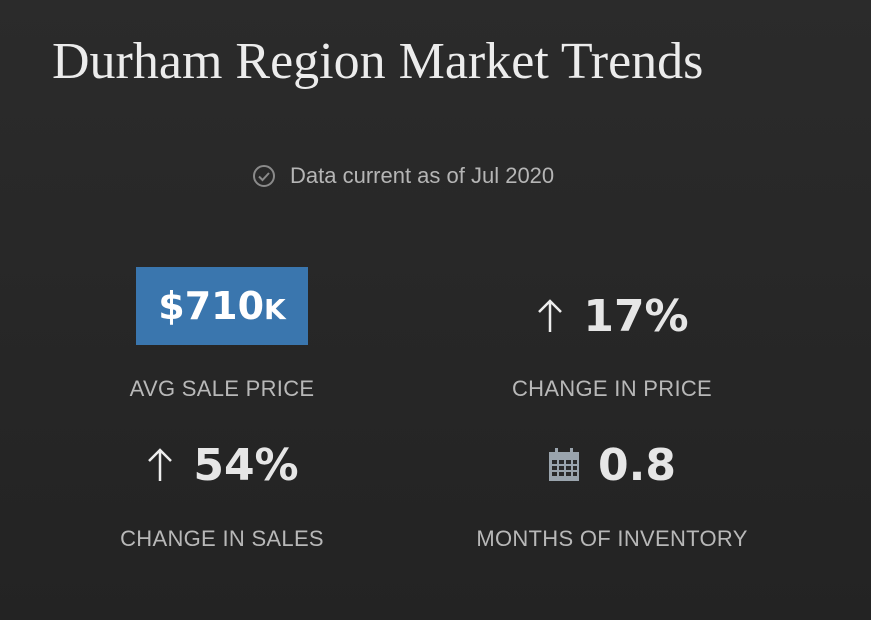 The image size is (871, 620). Describe the element at coordinates (612, 388) in the screenshot. I see `stat-label: CHANGE IN PRICE` at that location.